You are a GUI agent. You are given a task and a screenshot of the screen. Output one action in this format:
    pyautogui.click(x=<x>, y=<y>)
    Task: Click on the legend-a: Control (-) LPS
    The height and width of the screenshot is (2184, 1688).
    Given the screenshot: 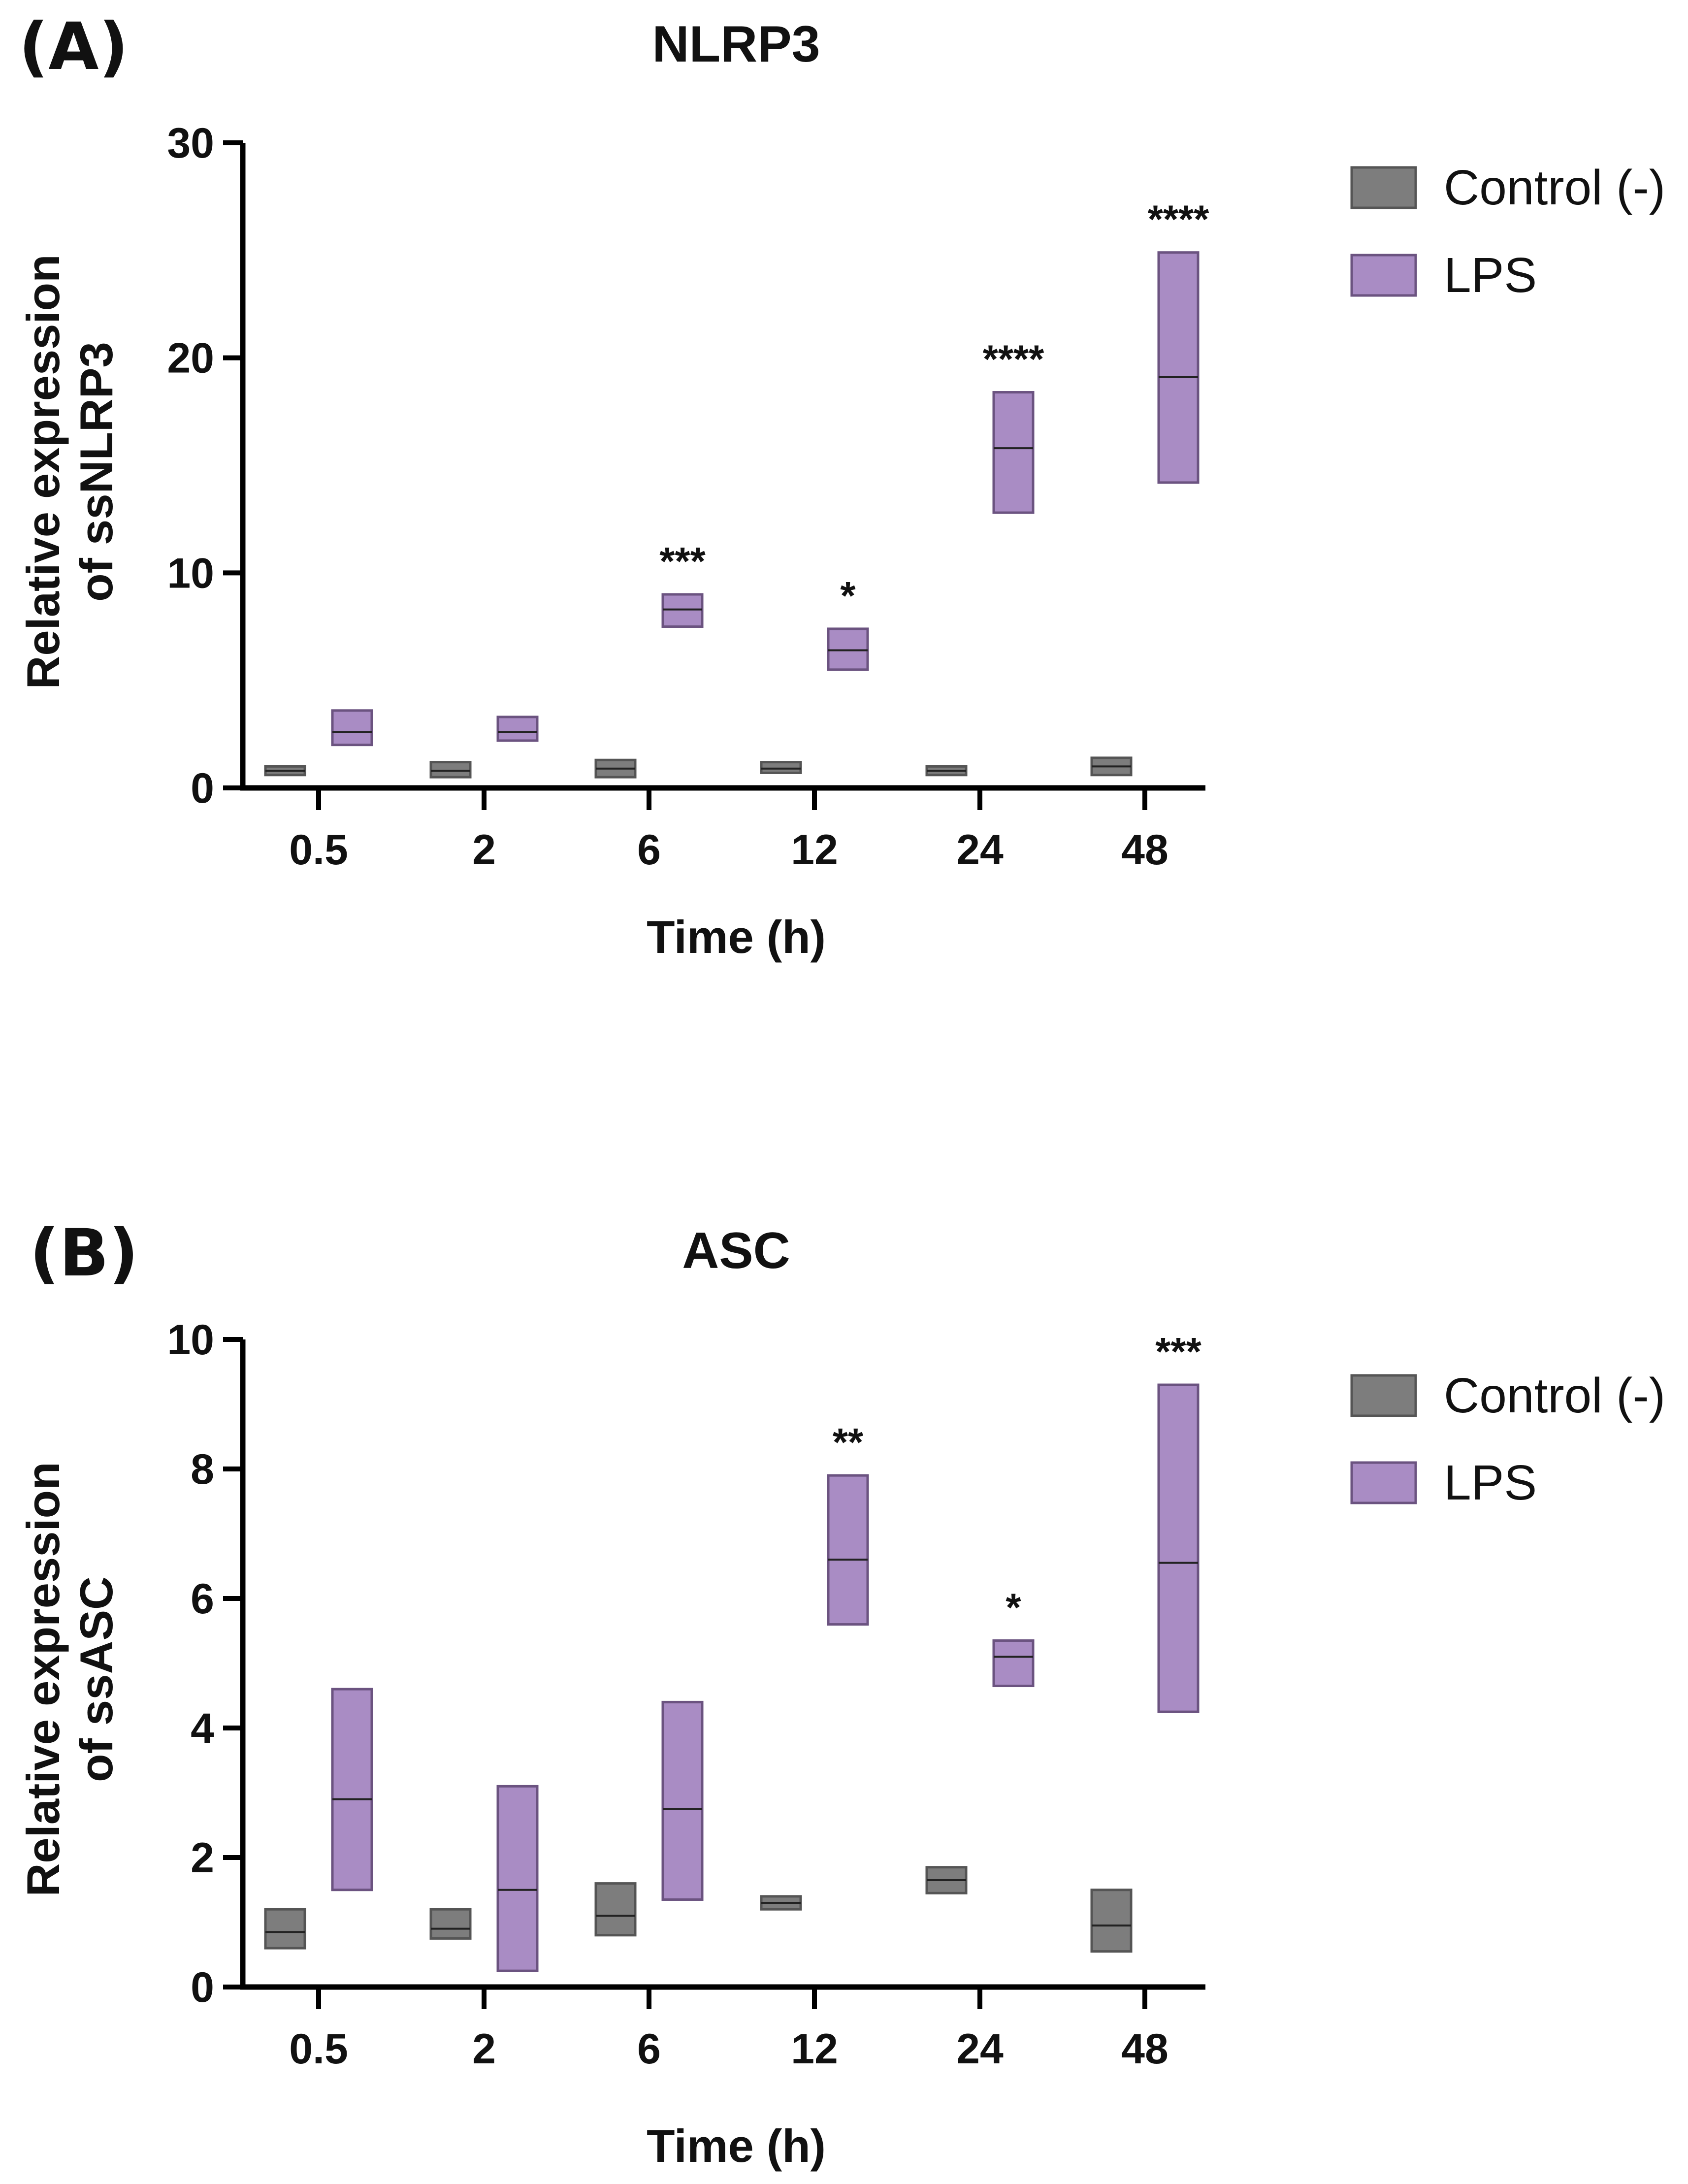 What is the action you would take?
    pyautogui.click(x=1508, y=231)
    